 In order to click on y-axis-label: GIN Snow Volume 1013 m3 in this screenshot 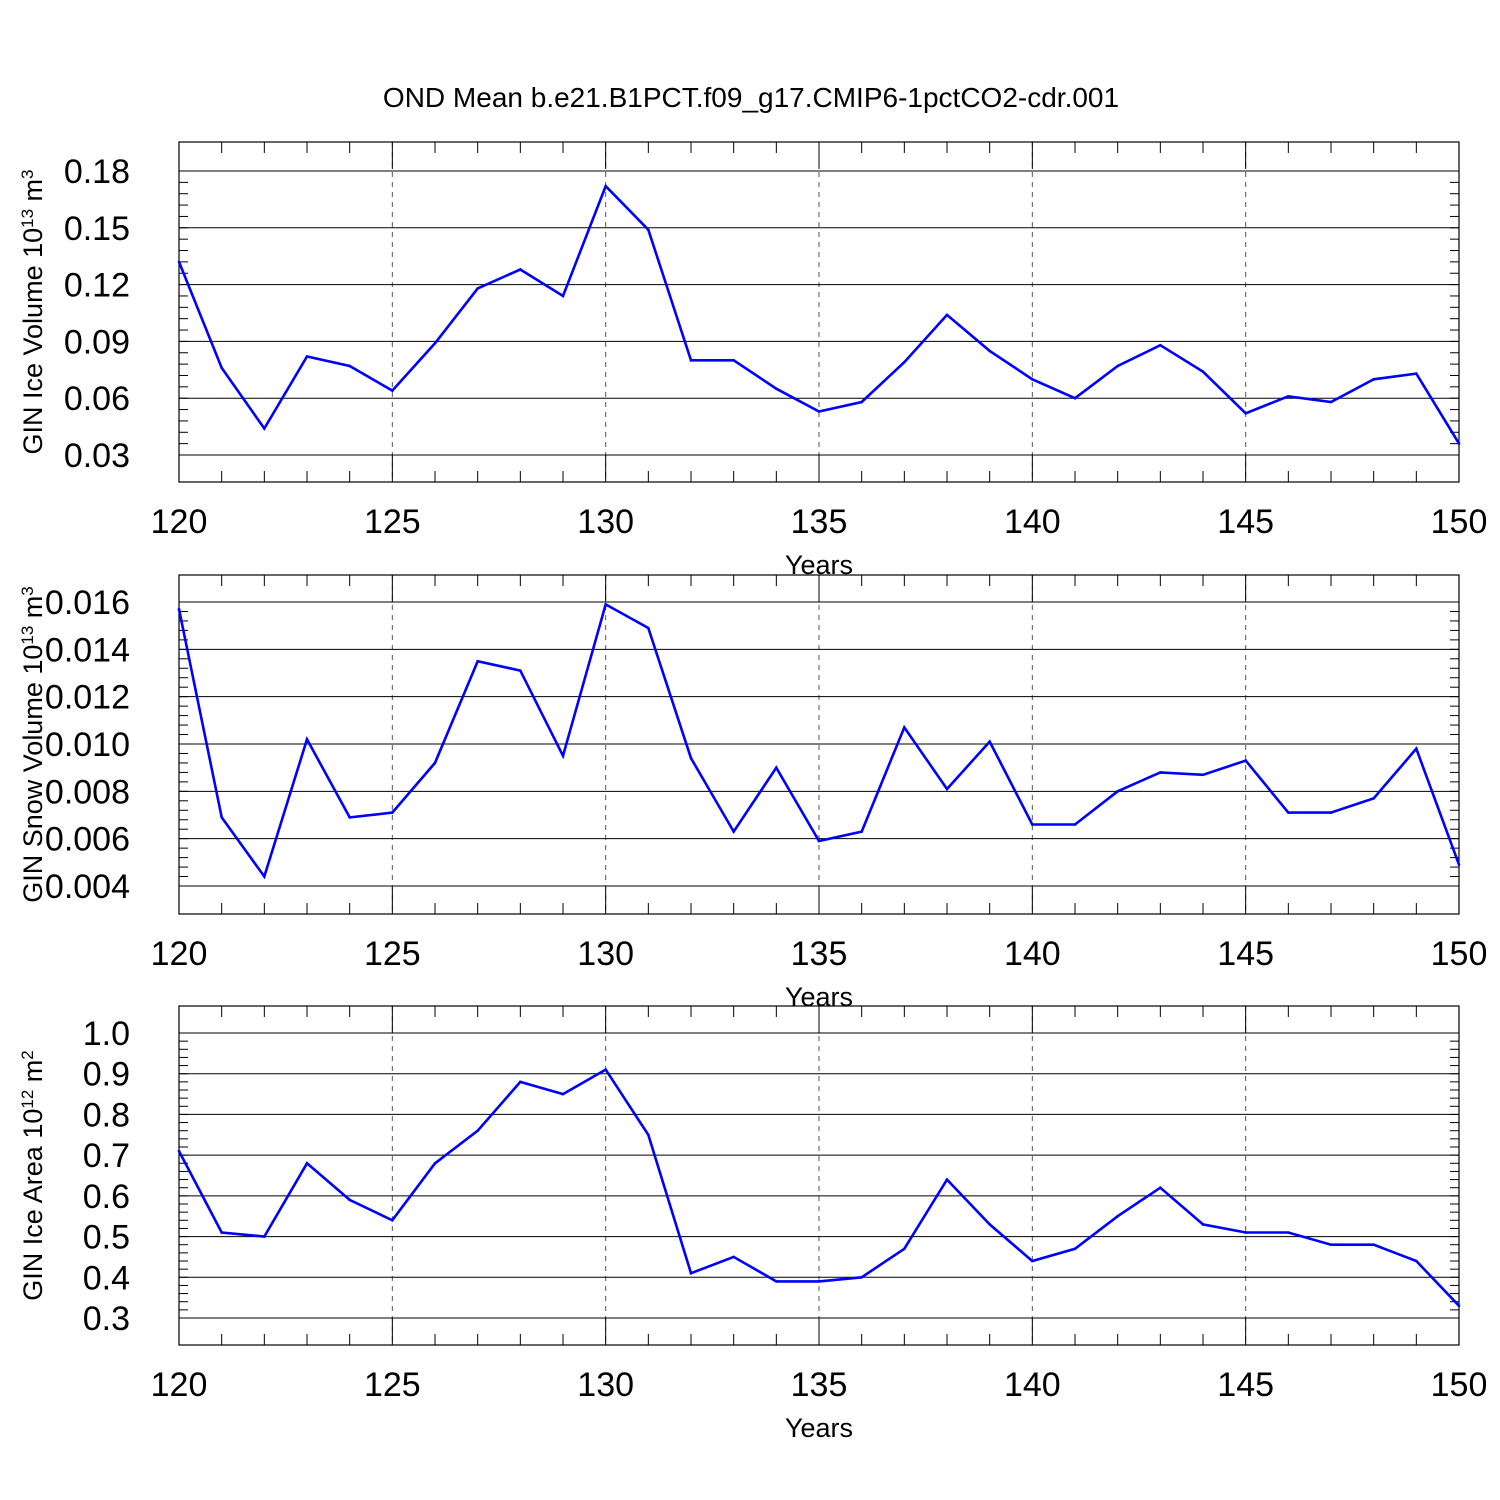, I will do `click(33, 744)`.